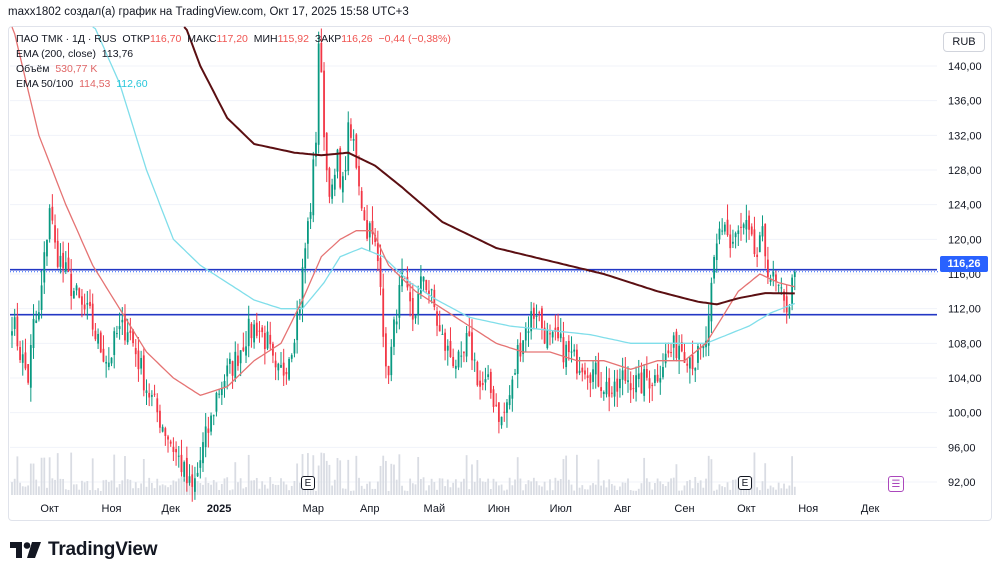 The width and height of the screenshot is (1000, 578). Describe the element at coordinates (964, 264) in the screenshot. I see `last-price-tag: 116,26` at that location.